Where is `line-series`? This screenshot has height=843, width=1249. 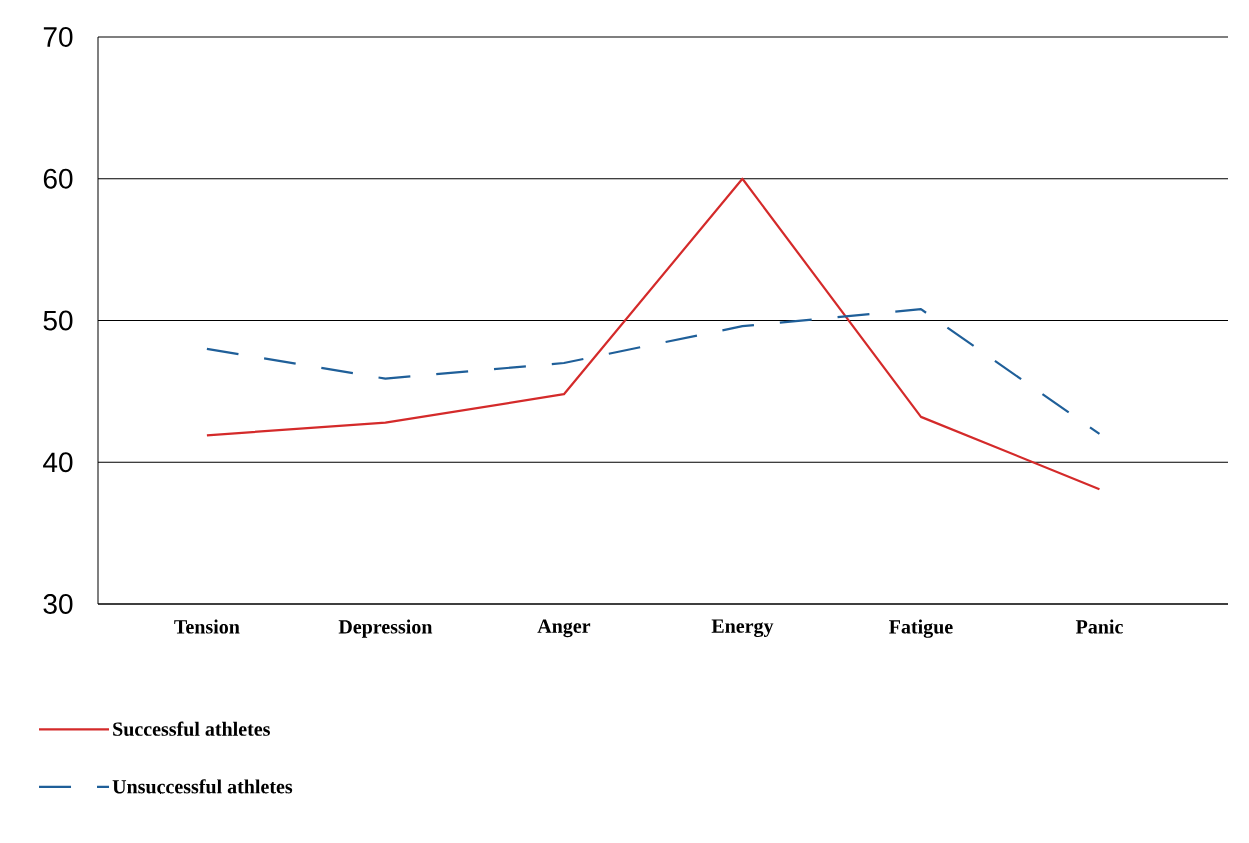 line-series is located at coordinates (653, 371).